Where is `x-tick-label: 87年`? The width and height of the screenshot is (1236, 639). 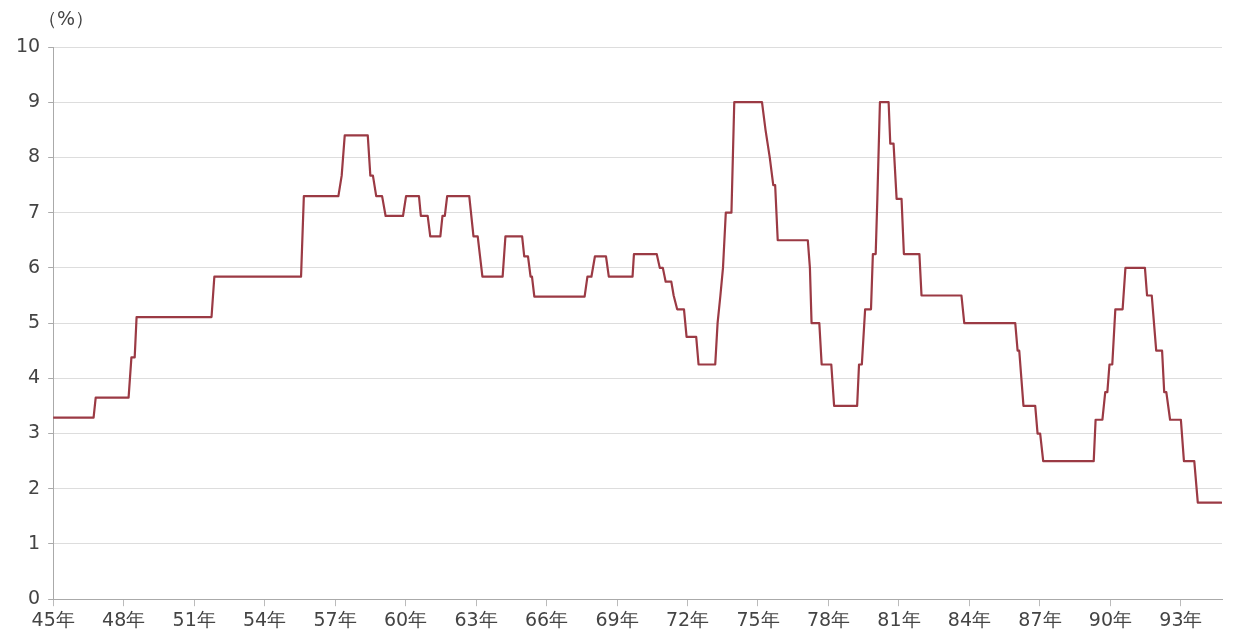
x-tick-label: 87年 is located at coordinates (1040, 618).